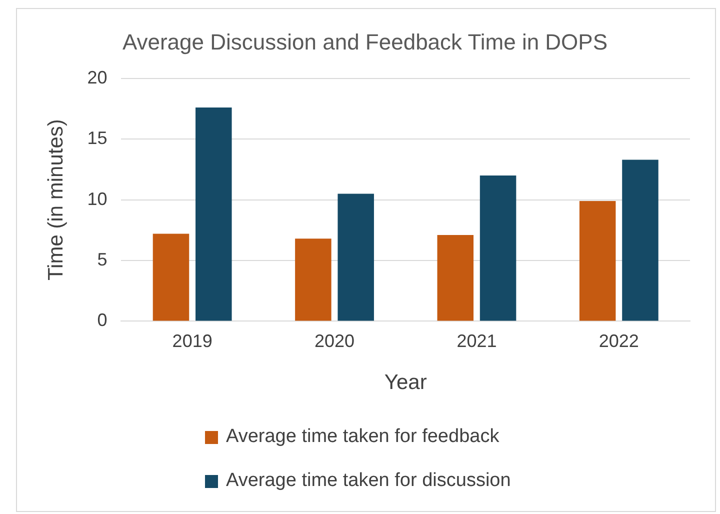 This screenshot has height=514, width=720. I want to click on x-tick-label: 2022, so click(618, 340).